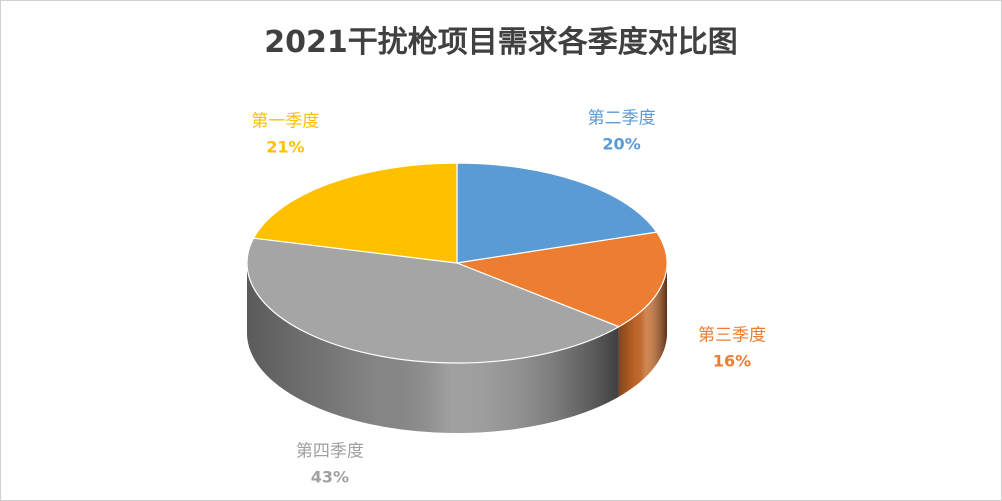 The width and height of the screenshot is (1002, 501). I want to click on label-name-3: 第三季度, so click(732, 335).